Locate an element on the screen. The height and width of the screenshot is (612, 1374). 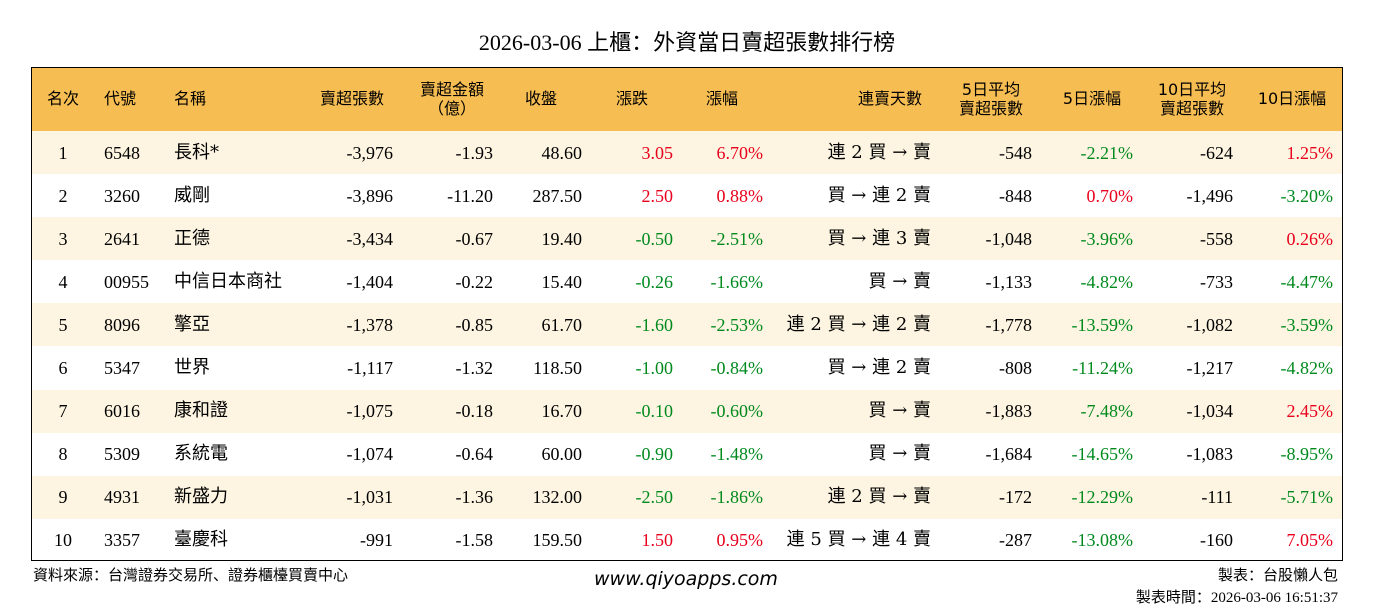
cell: -4.47% is located at coordinates (1307, 281).